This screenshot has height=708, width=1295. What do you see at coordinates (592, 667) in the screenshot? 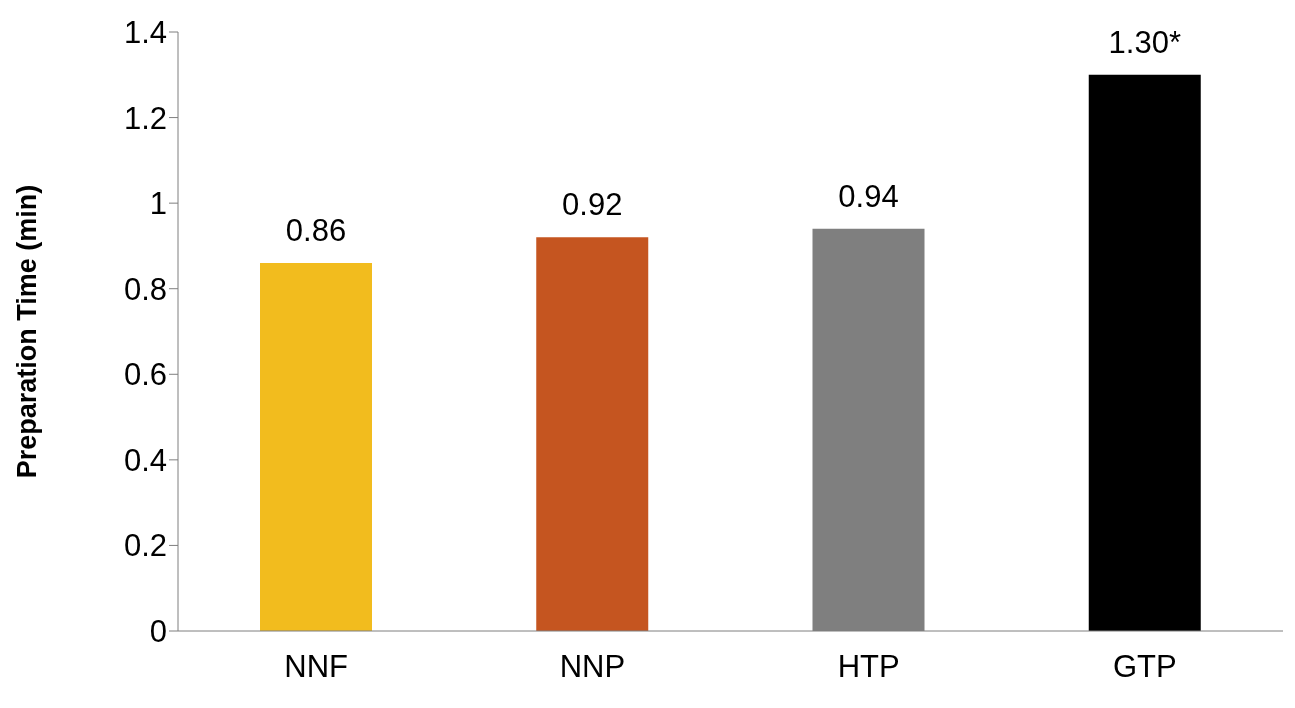
I see `x-tick-label: NNP` at bounding box center [592, 667].